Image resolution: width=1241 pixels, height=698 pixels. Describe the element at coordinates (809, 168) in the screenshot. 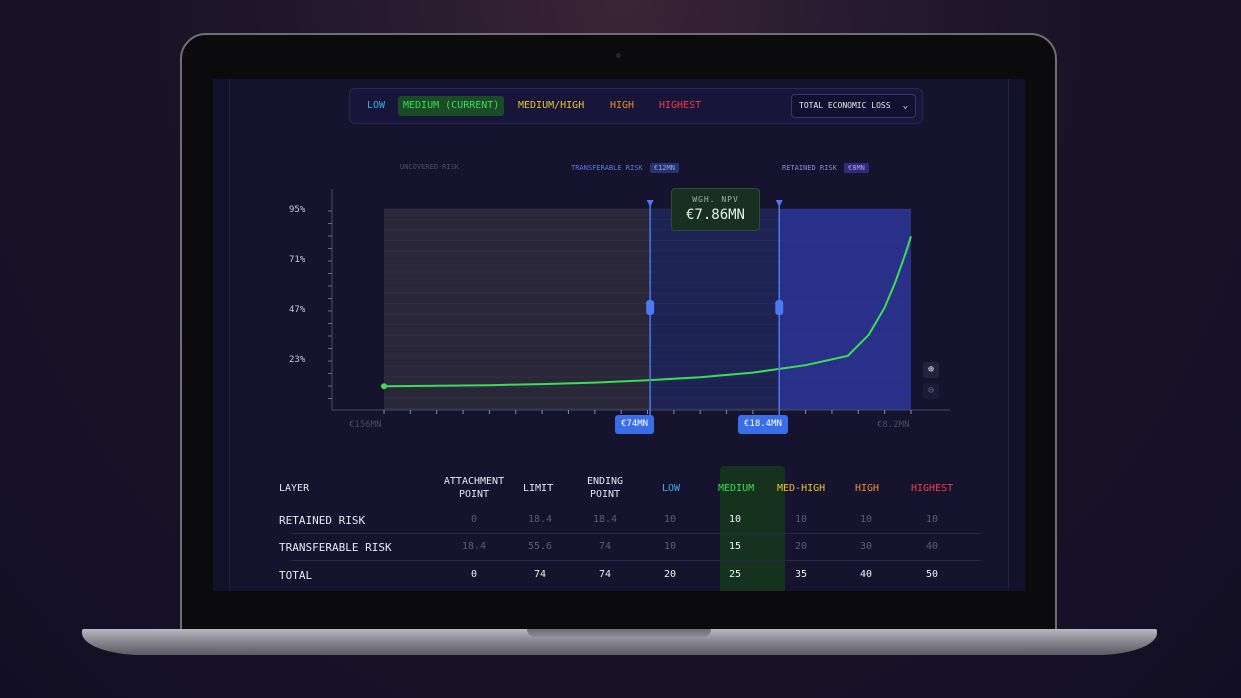

I see `retained-risk-text: RETAINED RISK` at that location.